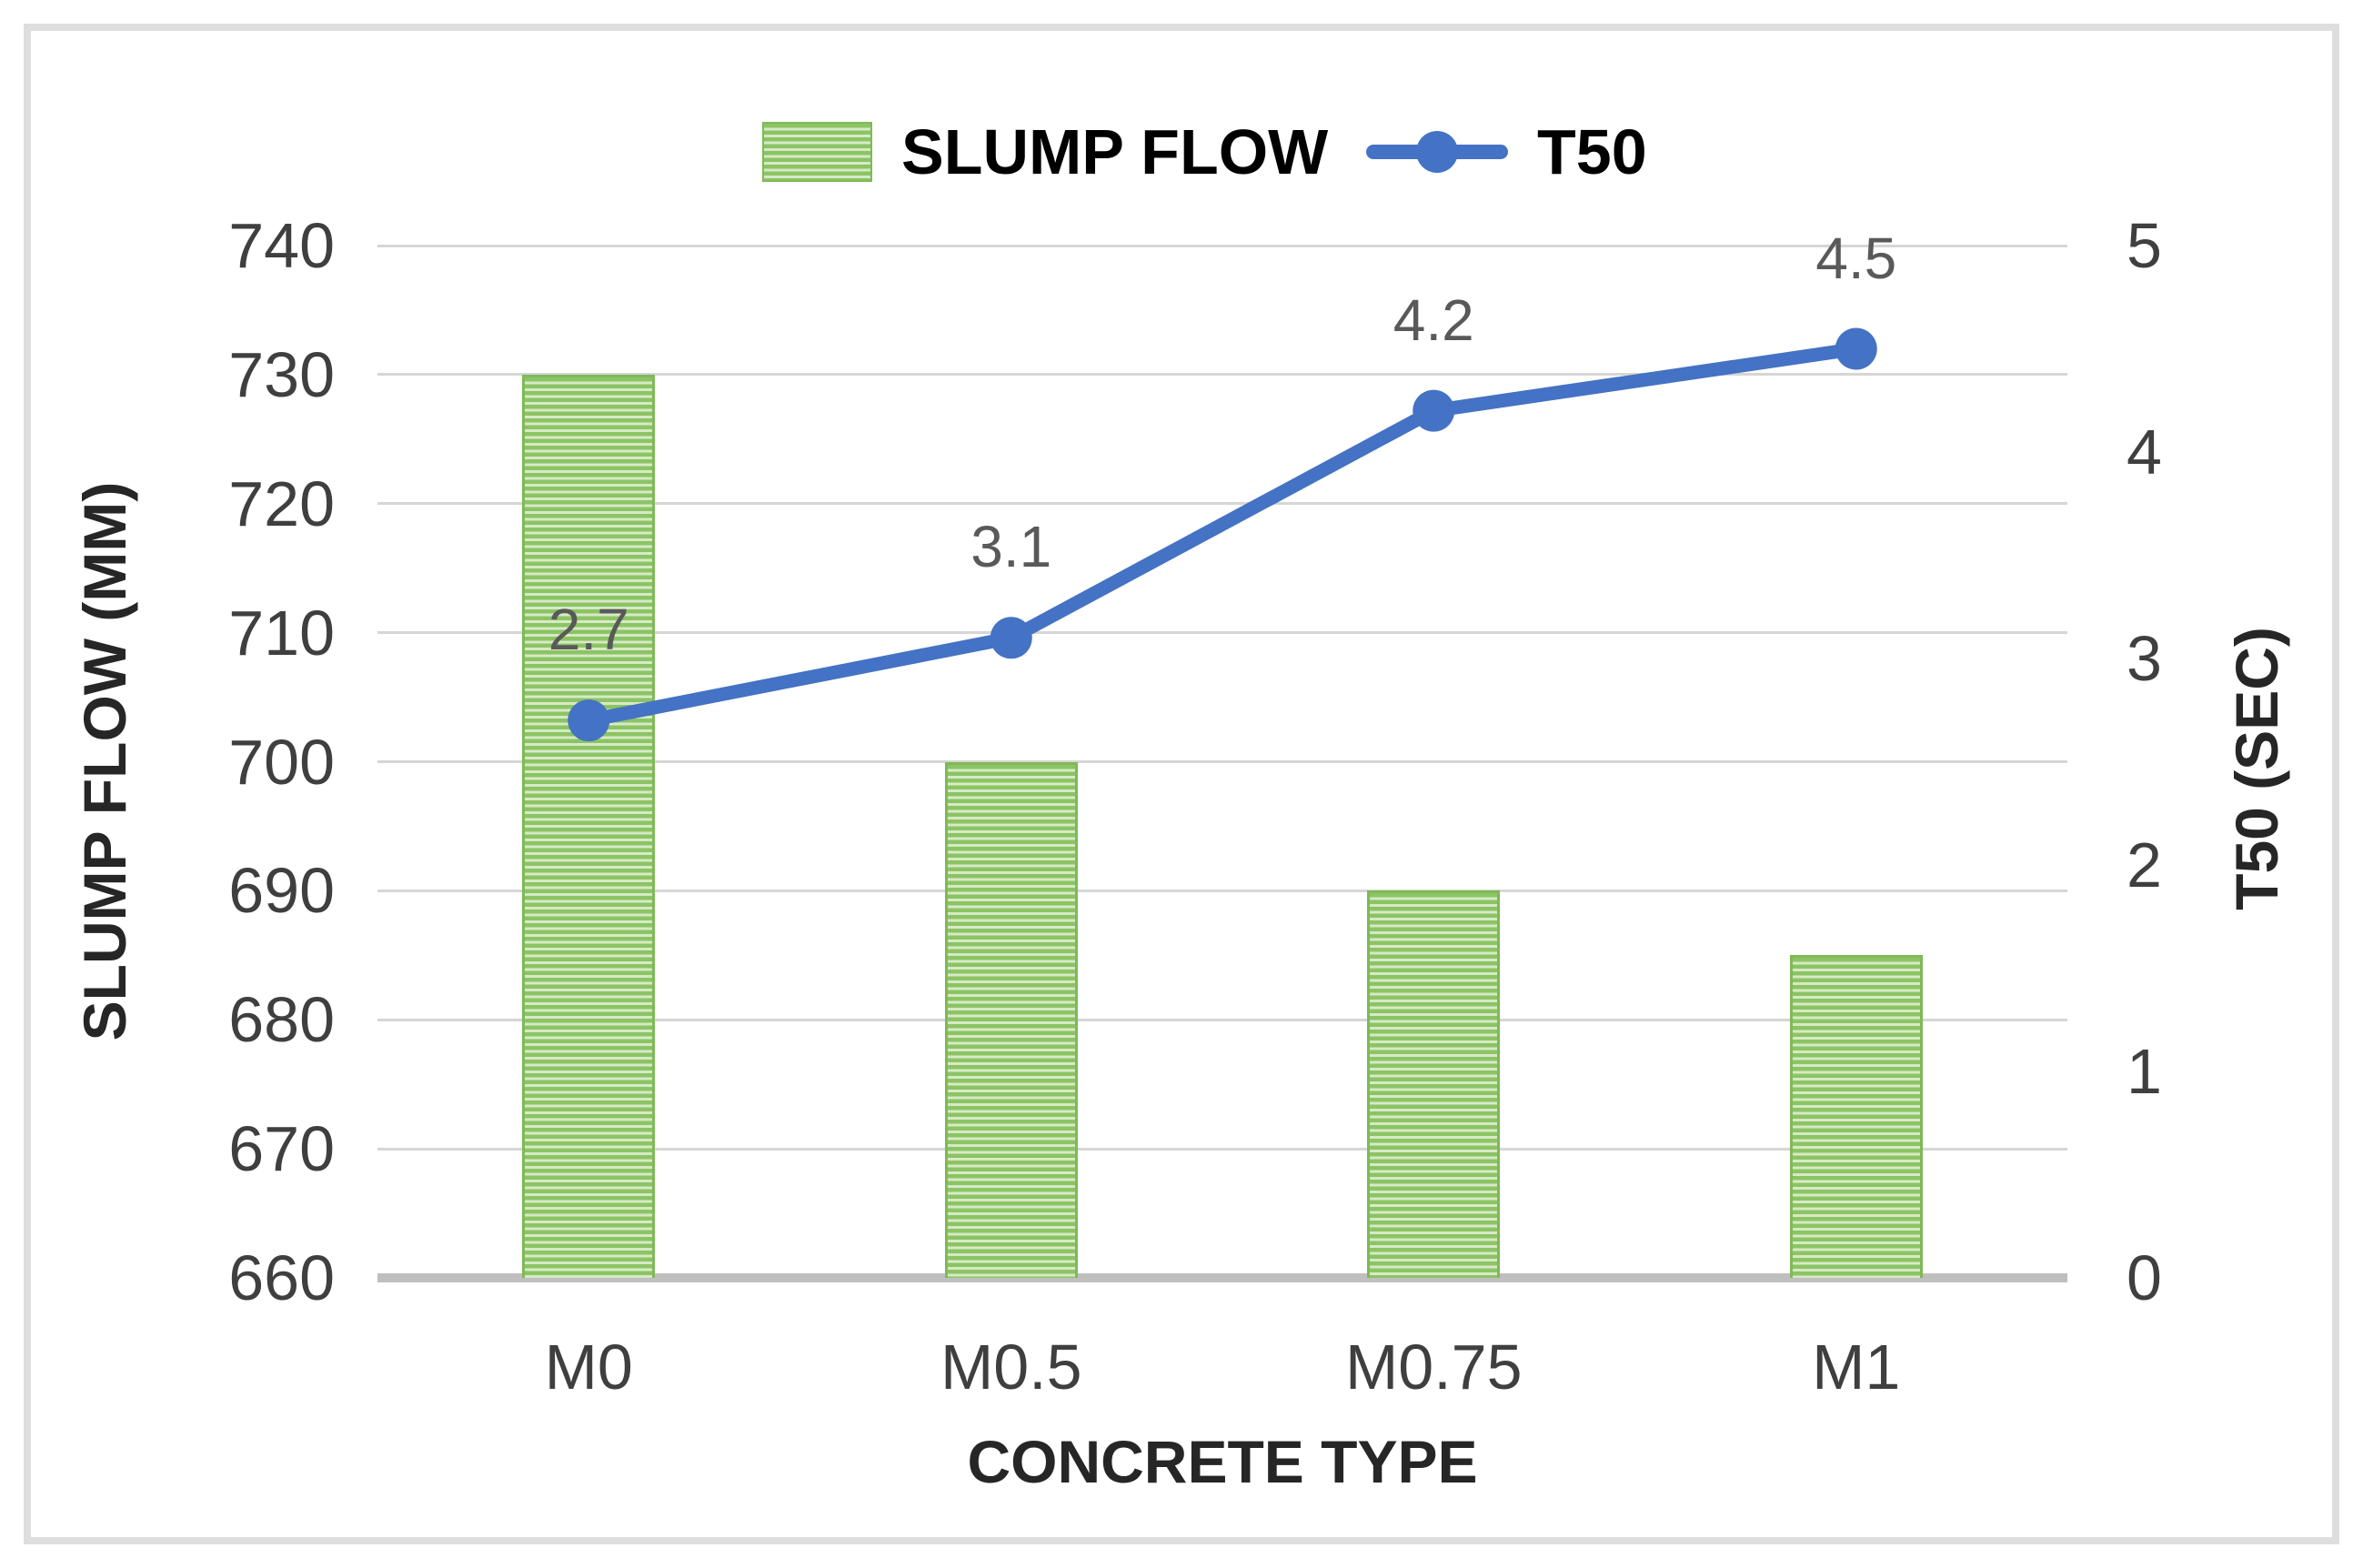 The height and width of the screenshot is (1568, 2363). What do you see at coordinates (817, 152) in the screenshot?
I see `slump-flow-legend-swatch` at bounding box center [817, 152].